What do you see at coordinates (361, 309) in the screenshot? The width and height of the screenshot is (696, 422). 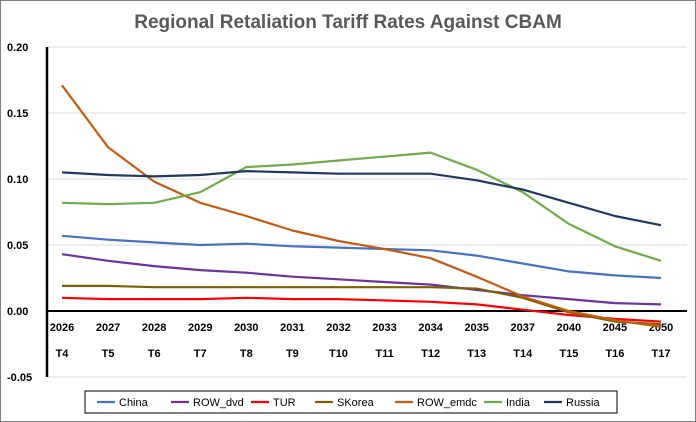 I see `series-line-tur` at bounding box center [361, 309].